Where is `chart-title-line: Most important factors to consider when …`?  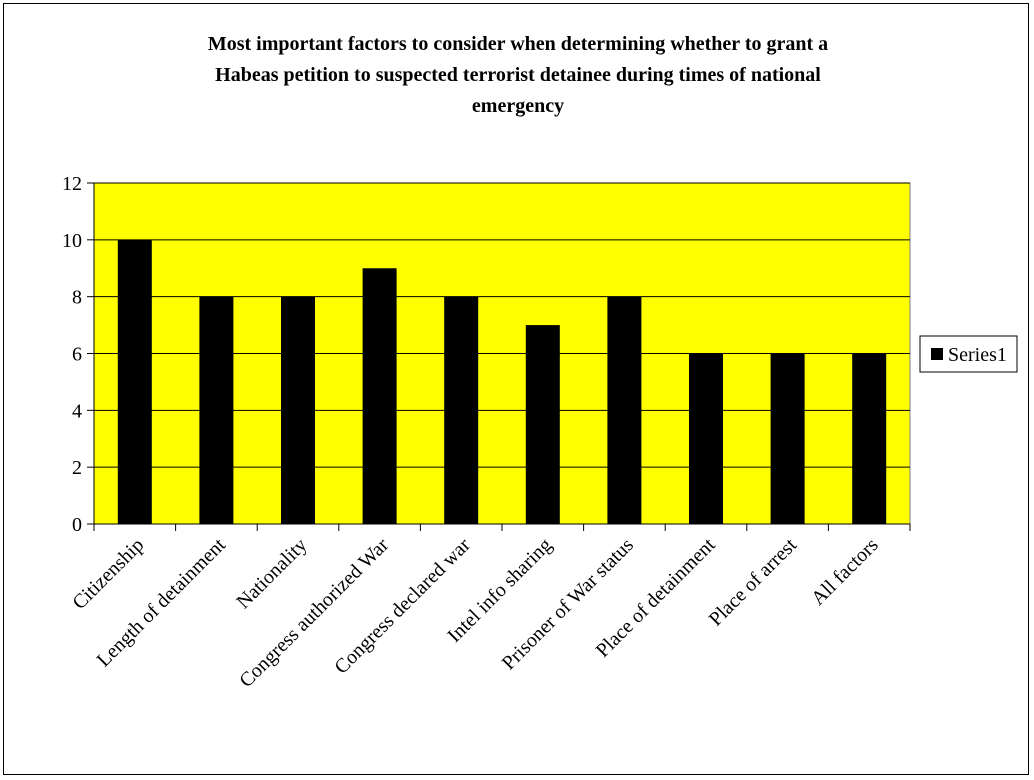
chart-title-line: Most important factors to consider when … is located at coordinates (518, 44).